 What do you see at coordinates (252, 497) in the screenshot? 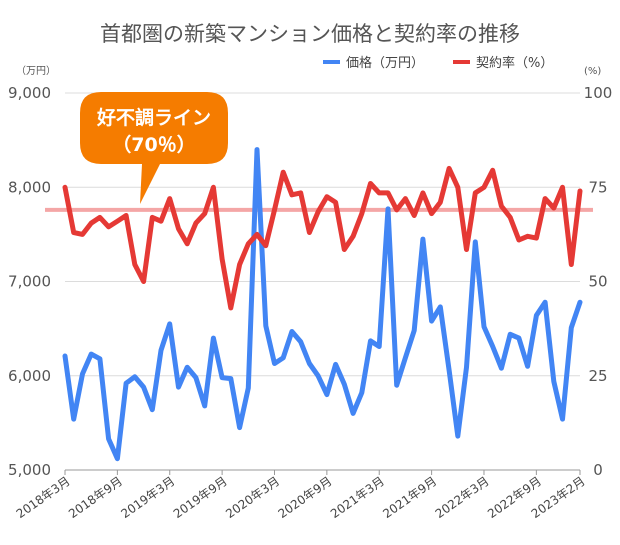
I see `x-tick-label: 2020年3月` at bounding box center [252, 497].